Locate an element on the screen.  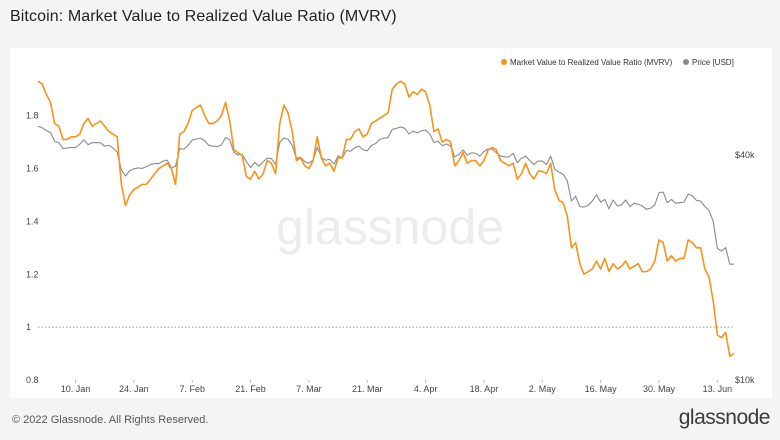
x-tick-label: 10. Jan is located at coordinates (76, 389).